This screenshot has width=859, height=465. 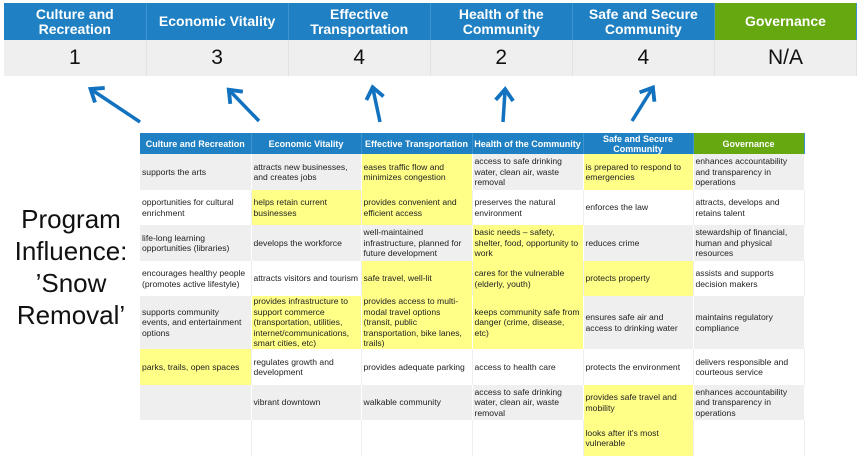 What do you see at coordinates (638, 143) in the screenshot?
I see `detail-header-safe: Safe and Secure Community` at bounding box center [638, 143].